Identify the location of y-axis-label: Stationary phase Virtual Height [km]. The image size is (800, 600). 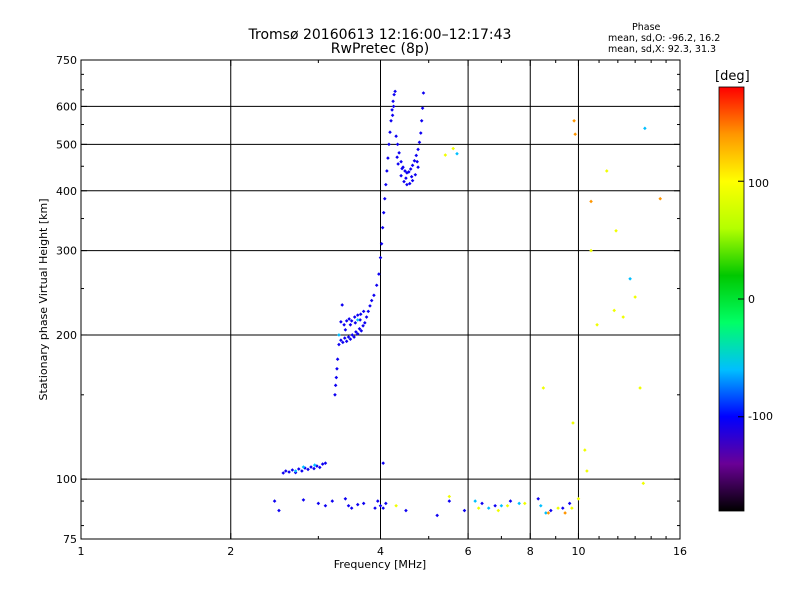
(43, 299).